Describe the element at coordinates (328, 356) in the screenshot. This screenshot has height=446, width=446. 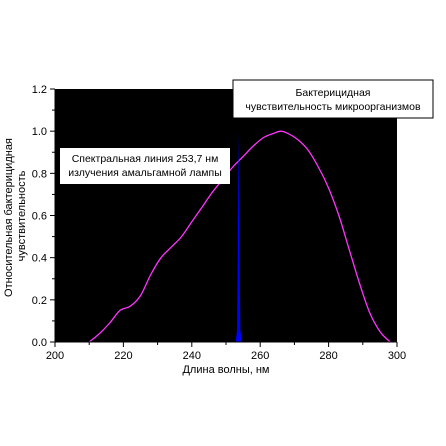
I see `x-tick-label-280: 280` at that location.